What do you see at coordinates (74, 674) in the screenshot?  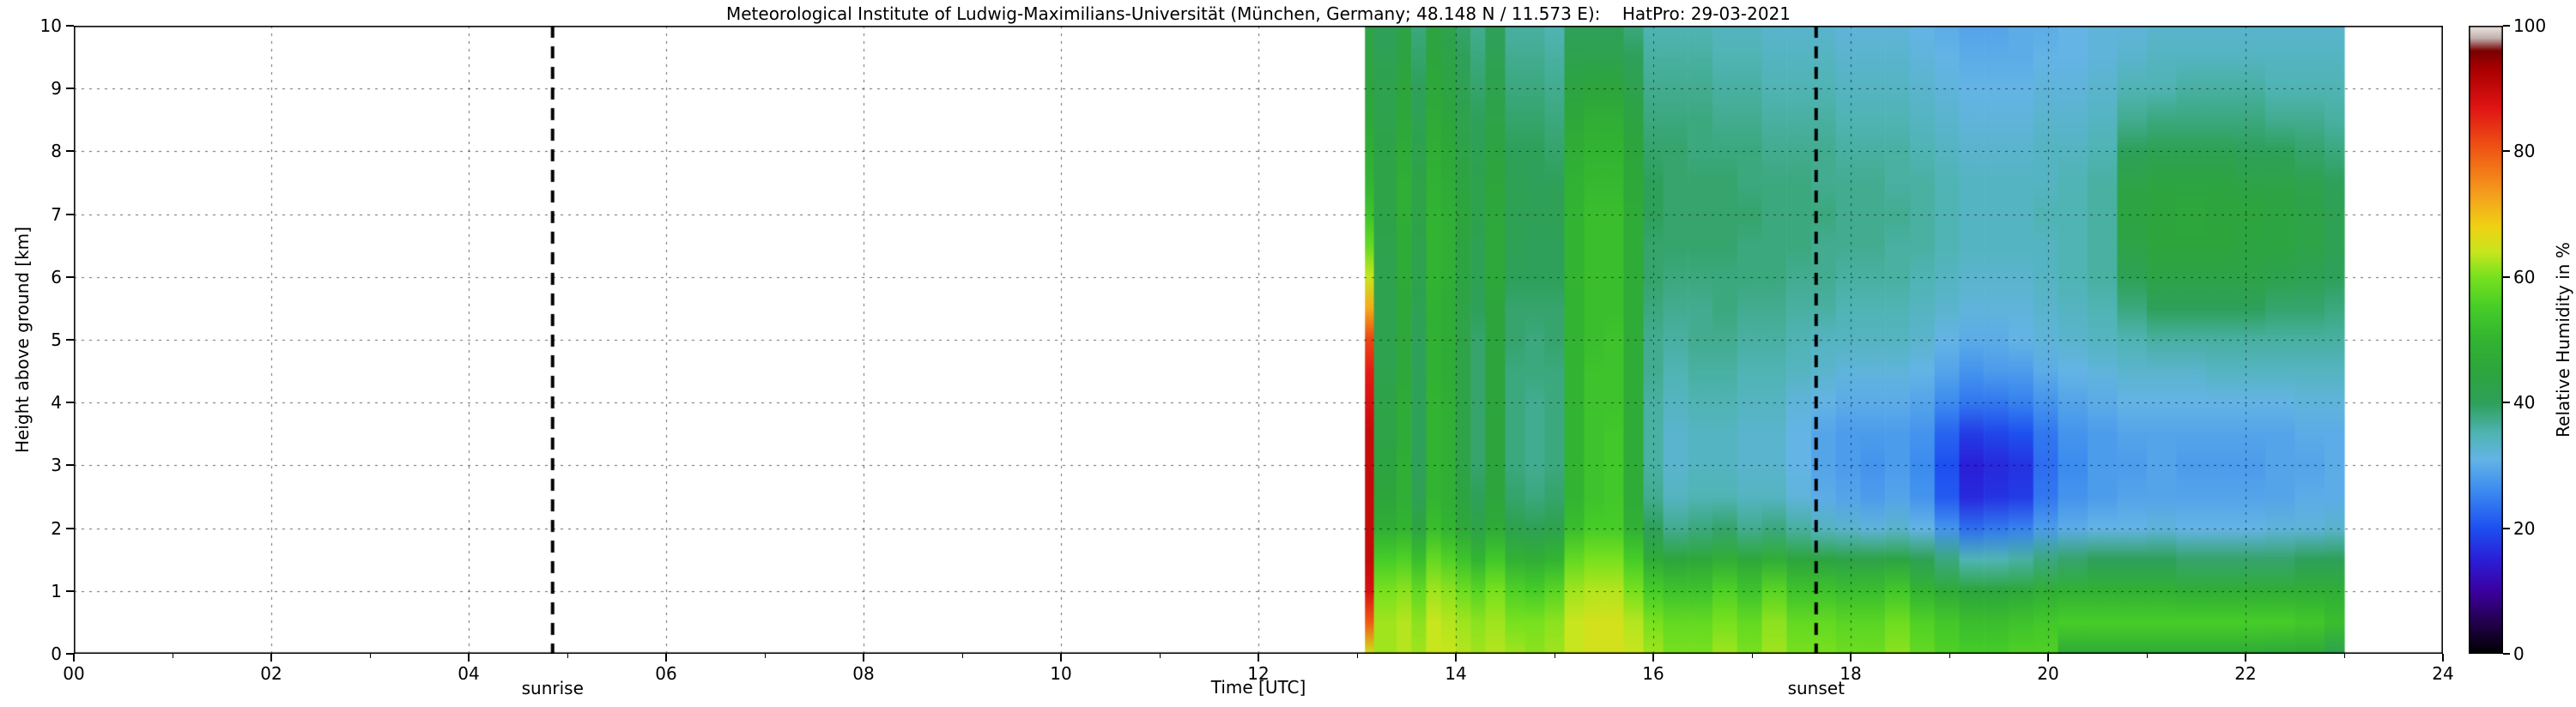 I see `x-tick-label: 00` at bounding box center [74, 674].